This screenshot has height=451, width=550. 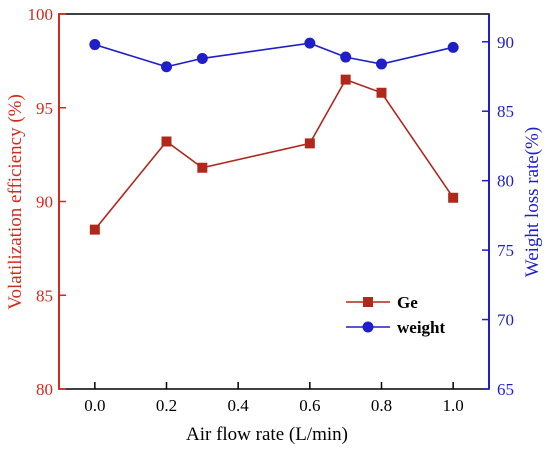 What do you see at coordinates (368, 327) in the screenshot?
I see `legend-weight-marker` at bounding box center [368, 327].